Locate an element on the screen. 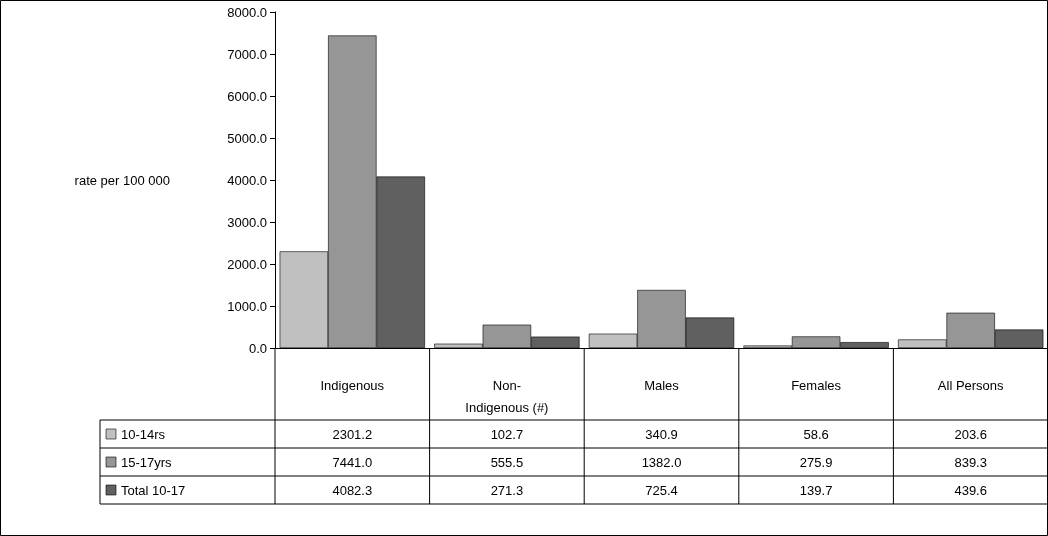 The width and height of the screenshot is (1048, 536). data-label: 1382.0 is located at coordinates (661, 462).